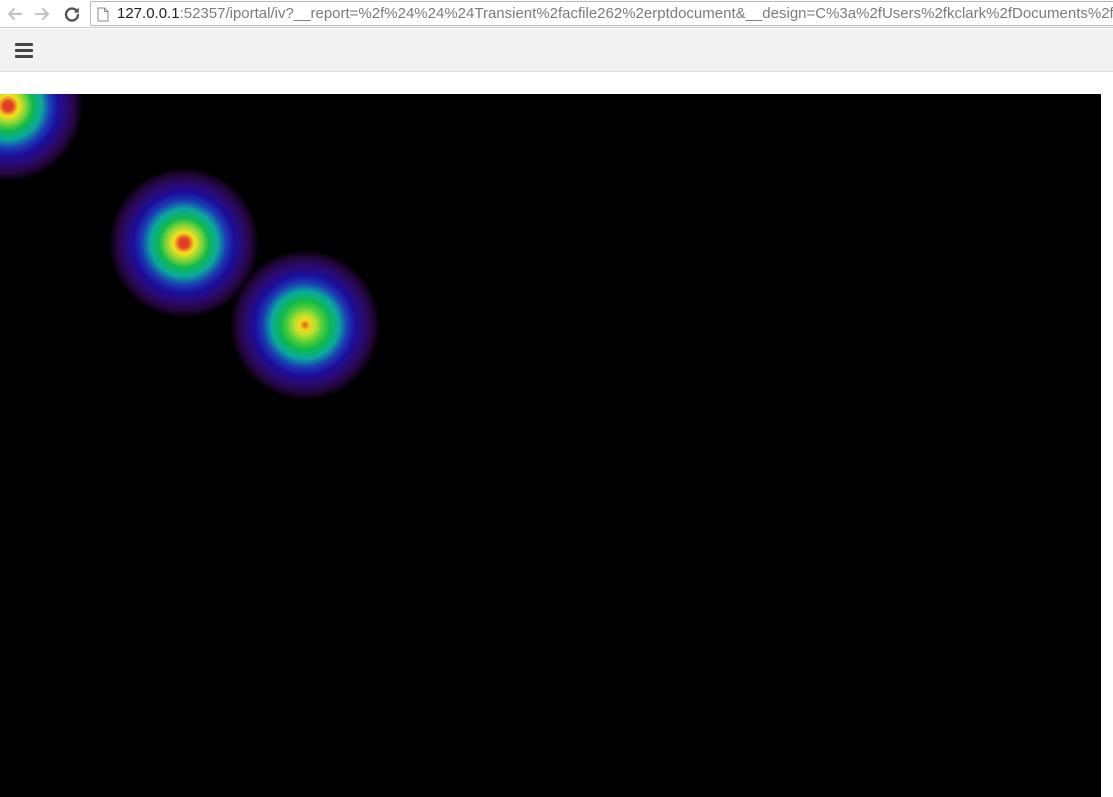 The image size is (1113, 797). I want to click on hamburger-menu-icon, so click(25, 51).